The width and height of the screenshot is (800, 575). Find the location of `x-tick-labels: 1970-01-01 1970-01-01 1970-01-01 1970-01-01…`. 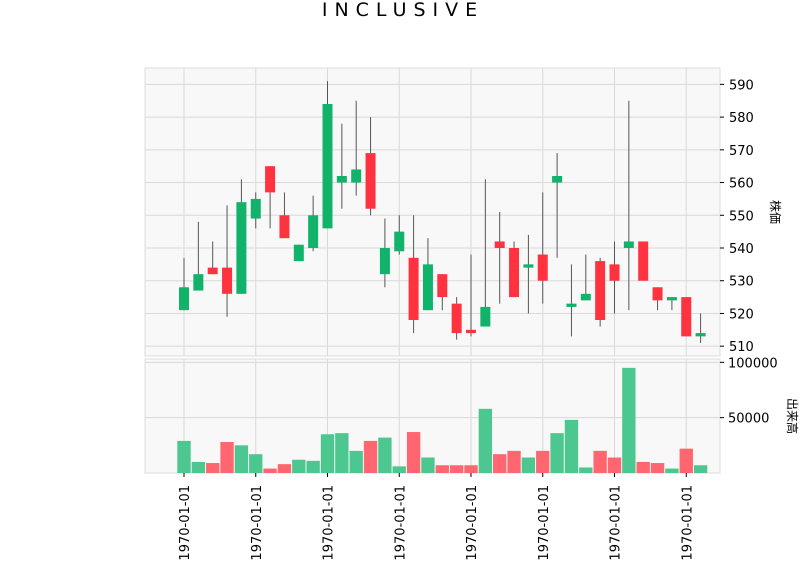

x-tick-labels: 1970-01-01 1970-01-01 1970-01-01 1970-01-01… is located at coordinates (436, 523).